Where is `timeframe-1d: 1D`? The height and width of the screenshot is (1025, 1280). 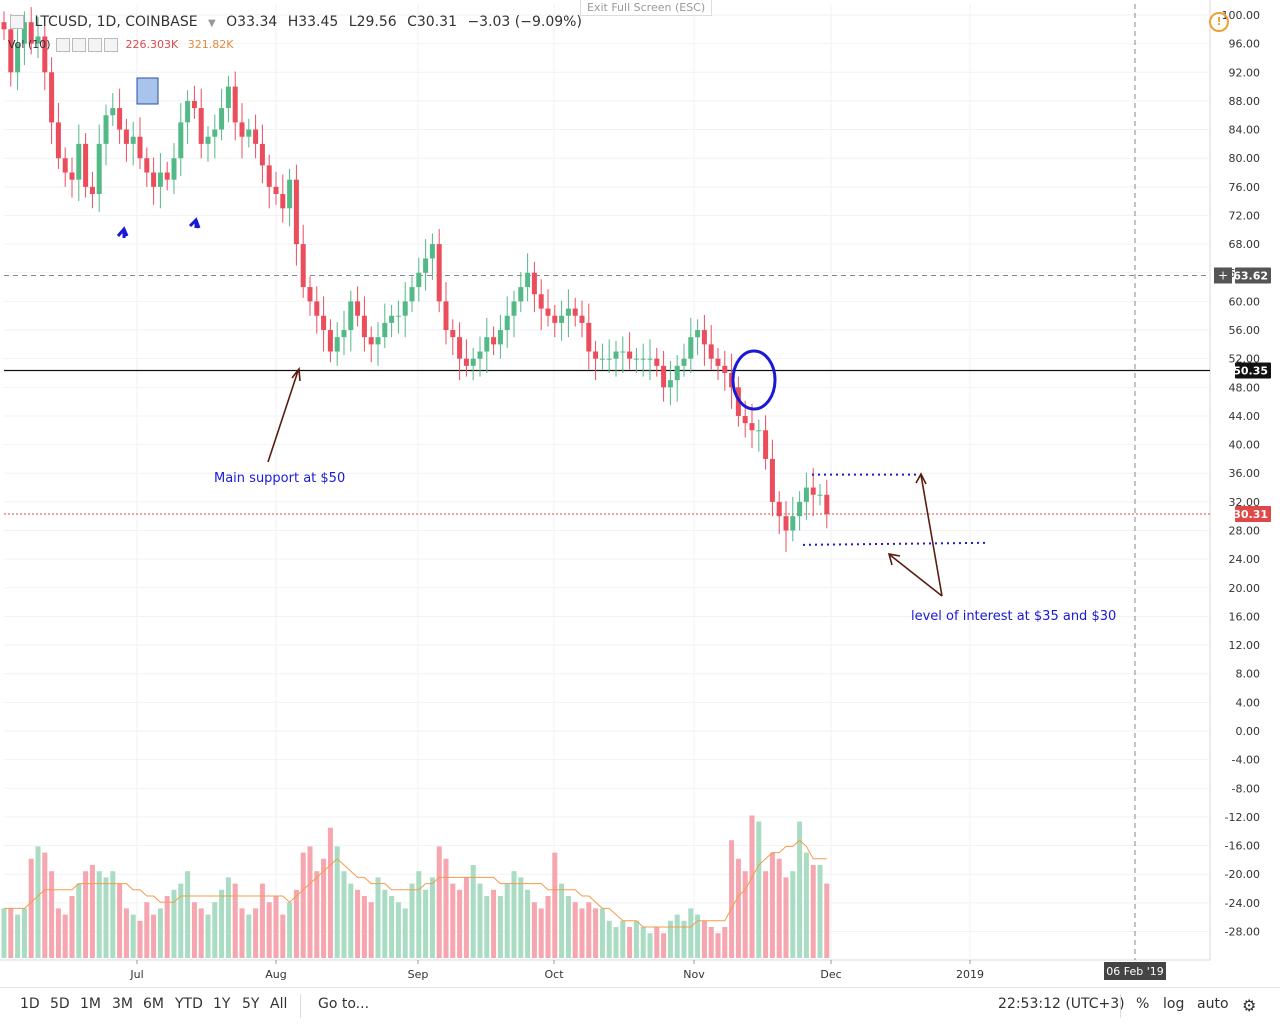 timeframe-1d: 1D is located at coordinates (30, 1004).